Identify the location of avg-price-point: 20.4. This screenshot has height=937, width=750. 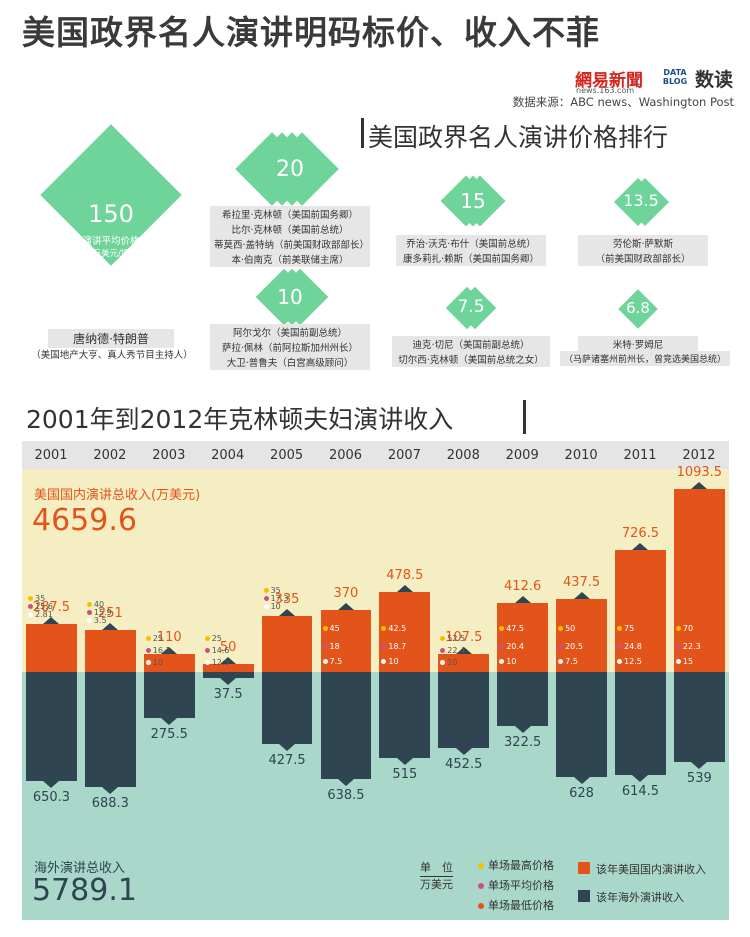
(511, 646).